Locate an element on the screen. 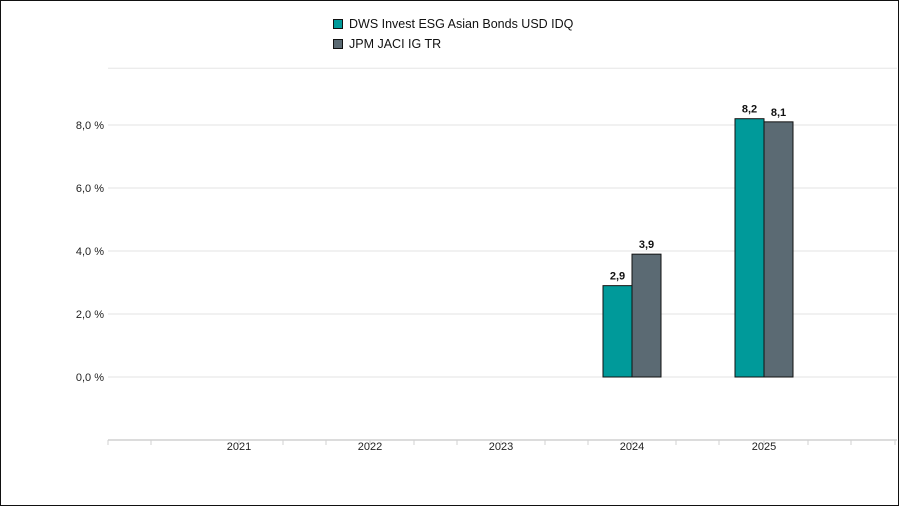  x-tick-label: 2025 is located at coordinates (764, 447).